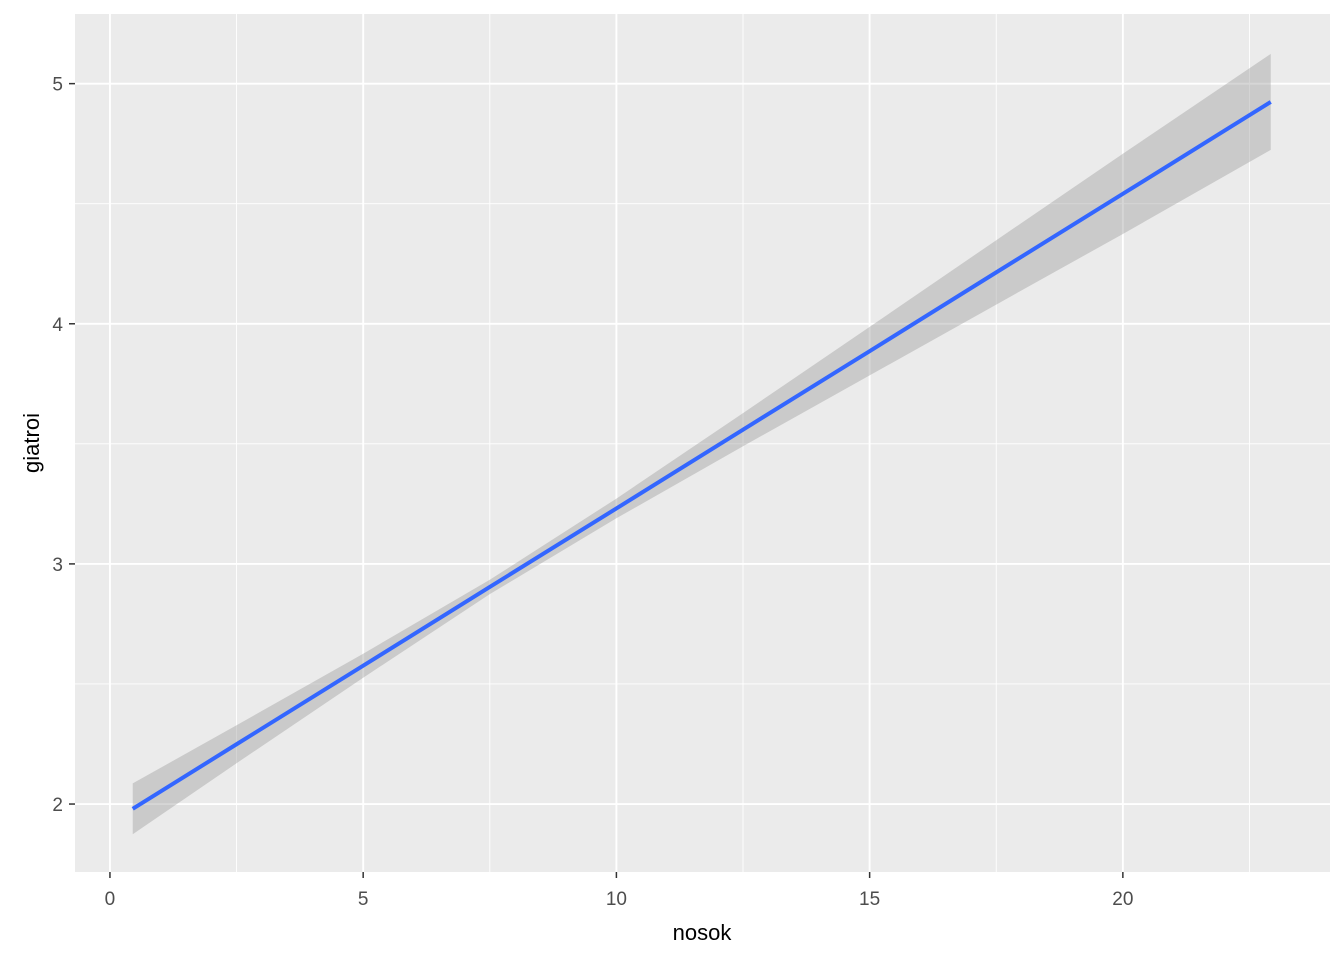 This screenshot has width=1344, height=965. What do you see at coordinates (31, 443) in the screenshot?
I see `y-axis-label: giatroi` at bounding box center [31, 443].